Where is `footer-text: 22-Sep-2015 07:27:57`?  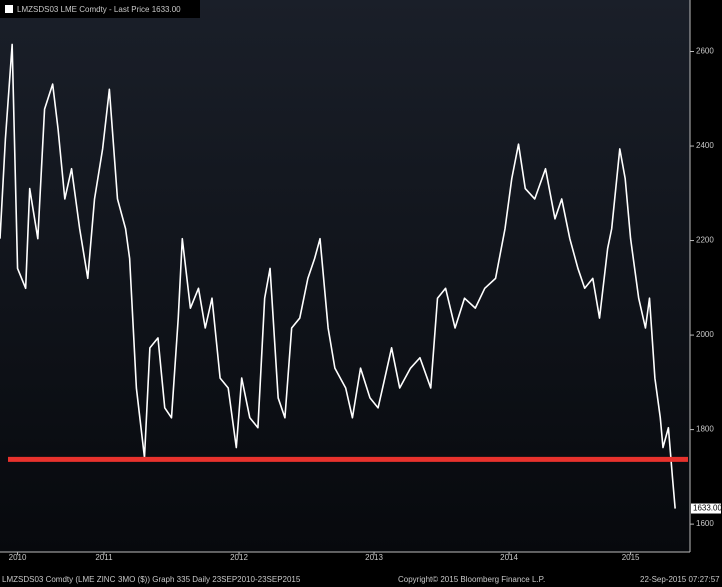
footer-text: 22-Sep-2015 07:27:57 is located at coordinates (680, 579).